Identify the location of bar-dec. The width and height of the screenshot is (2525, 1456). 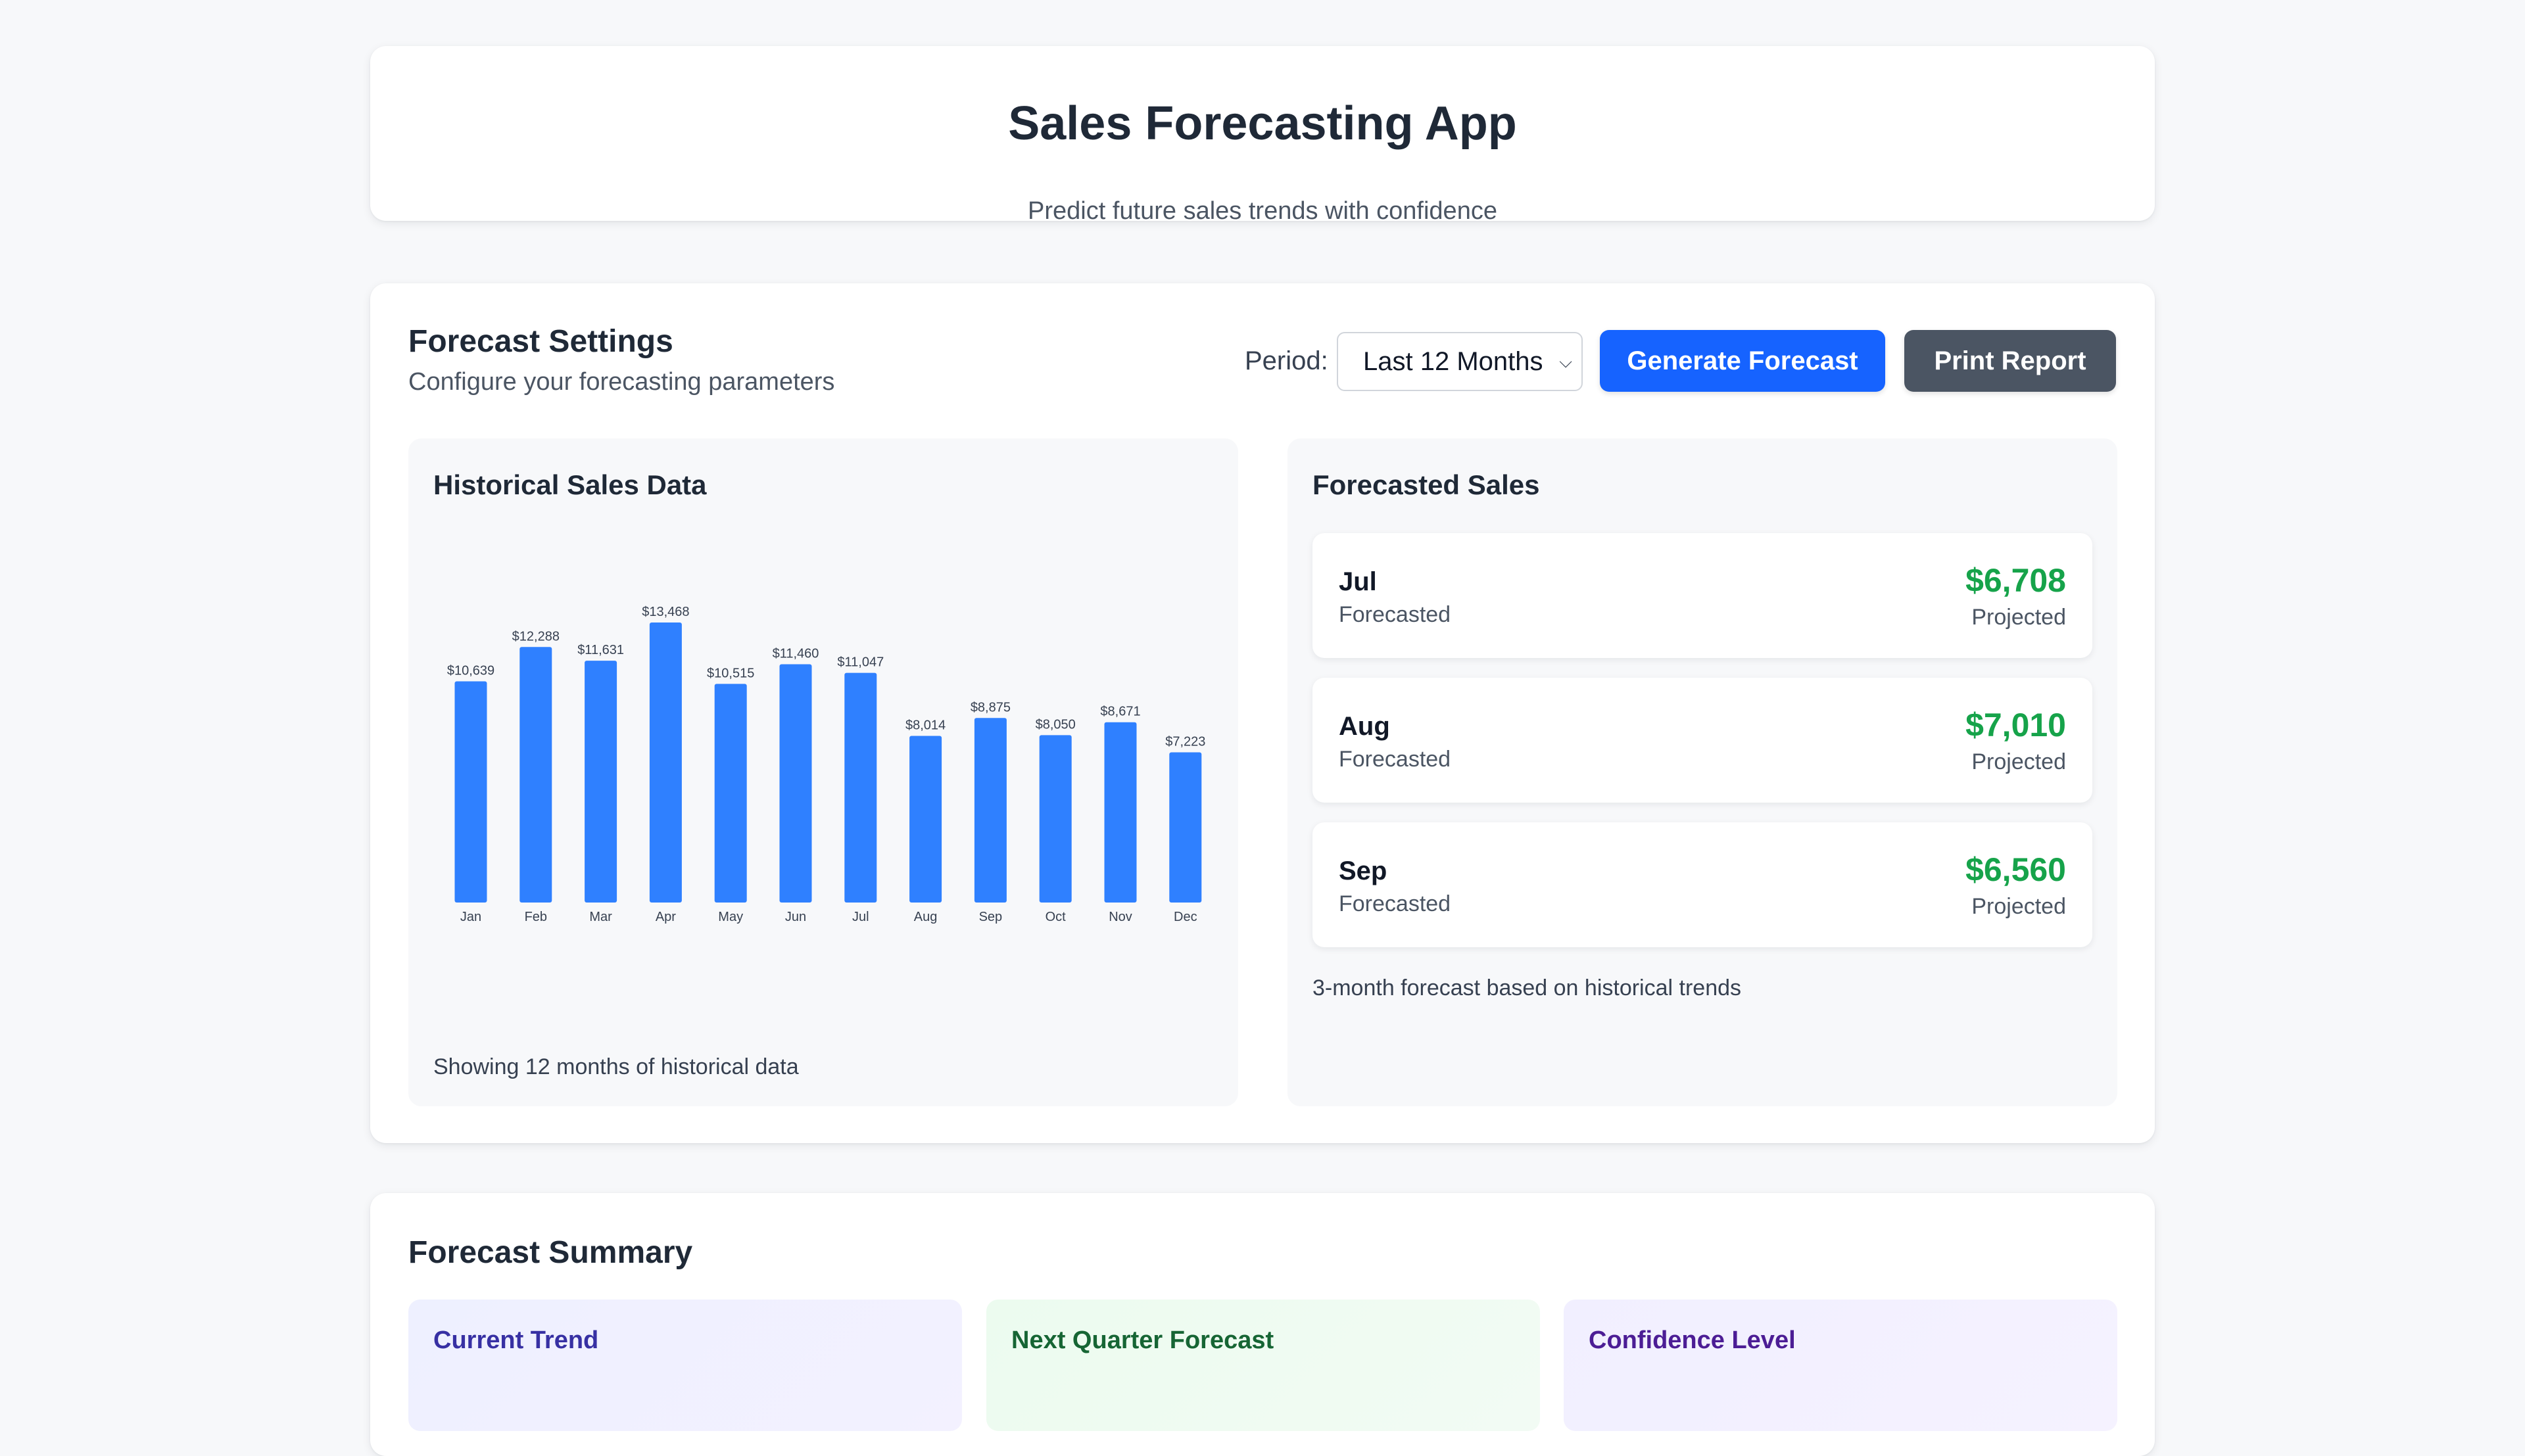
(1186, 827).